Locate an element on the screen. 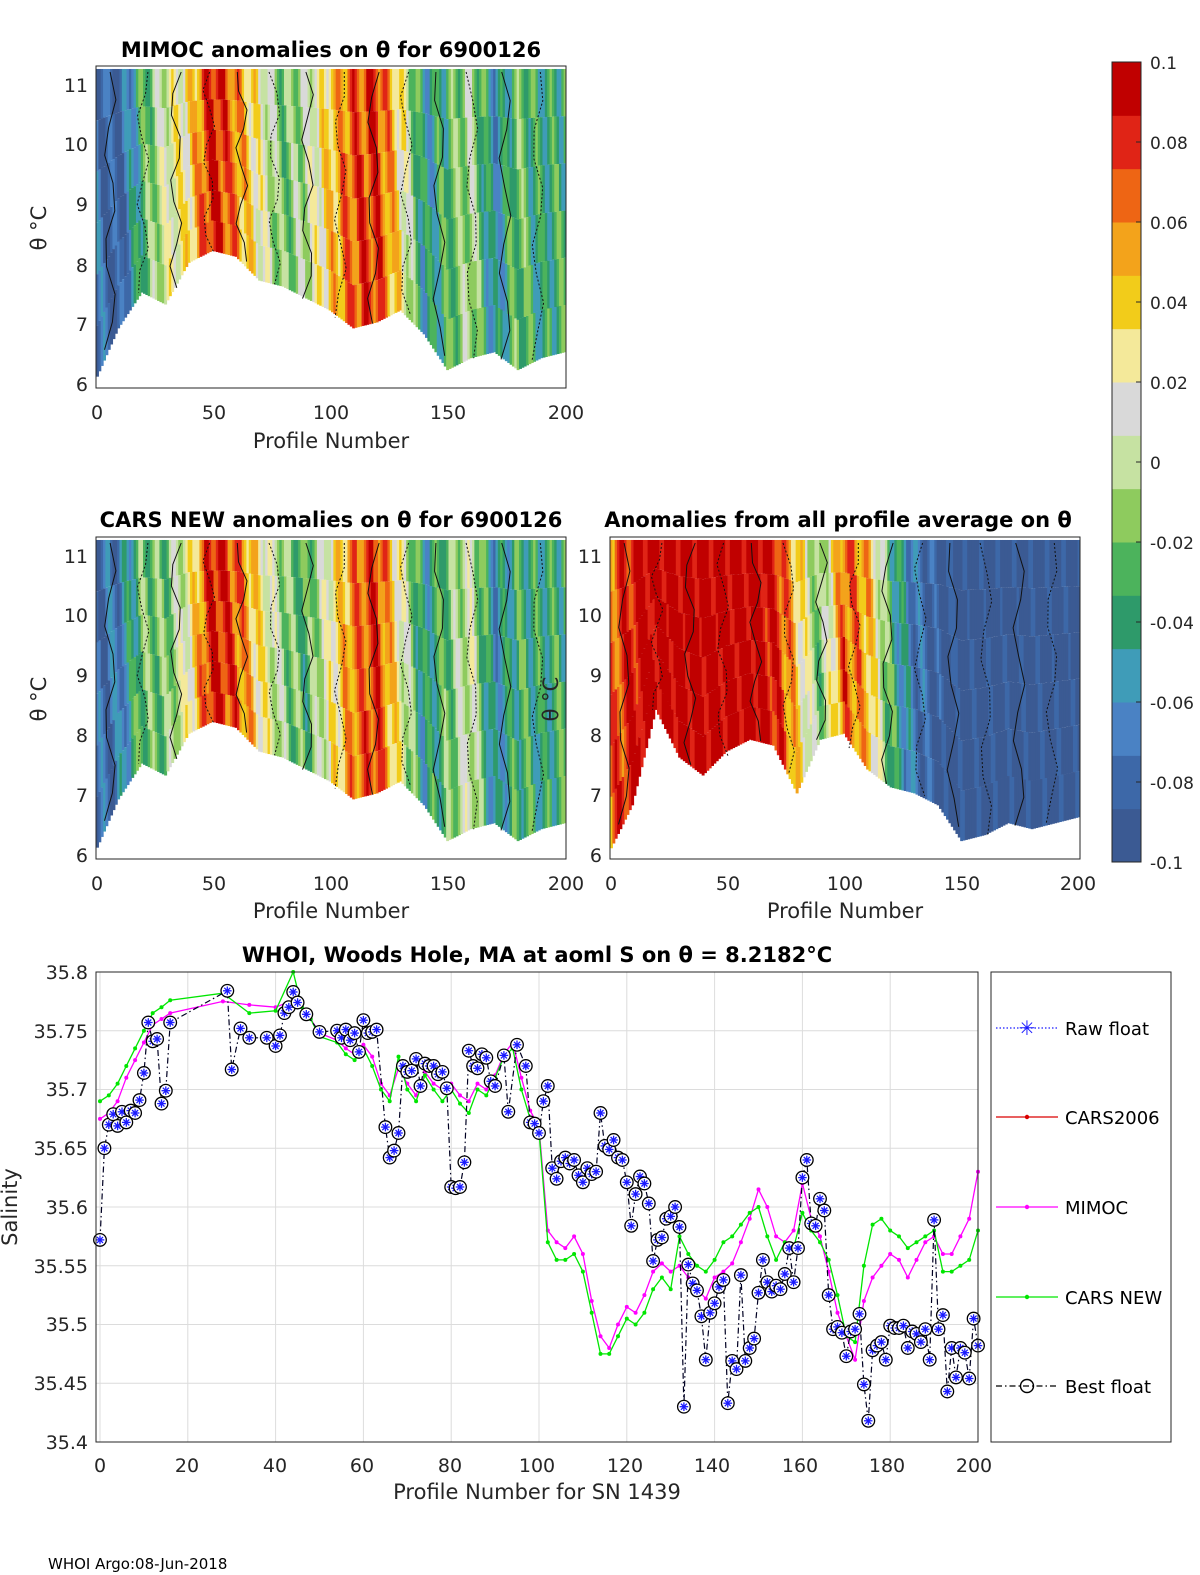 Image resolution: width=1200 pixels, height=1575 pixels. avg-xtick: 200 is located at coordinates (1078, 884).